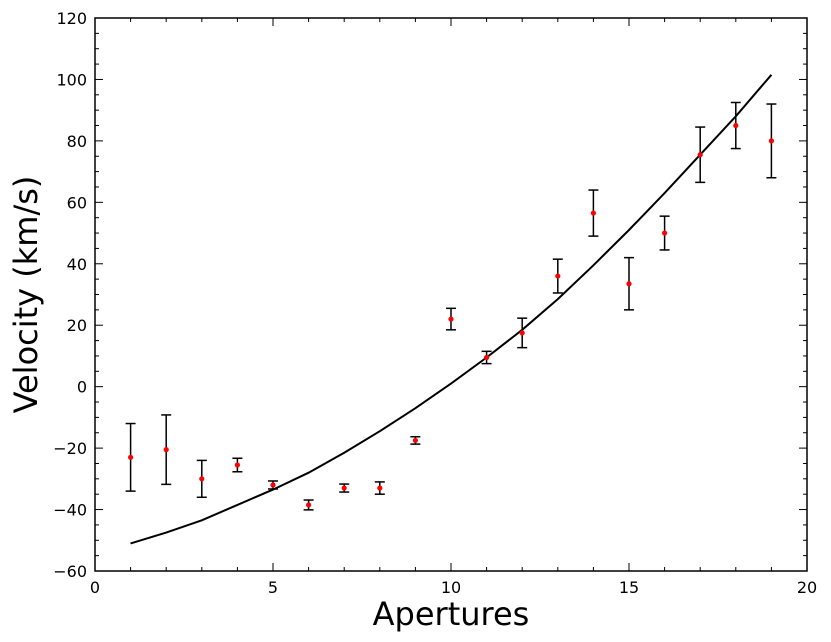 The image size is (831, 642). What do you see at coordinates (77, 141) in the screenshot?
I see `y-tick-label: 80` at bounding box center [77, 141].